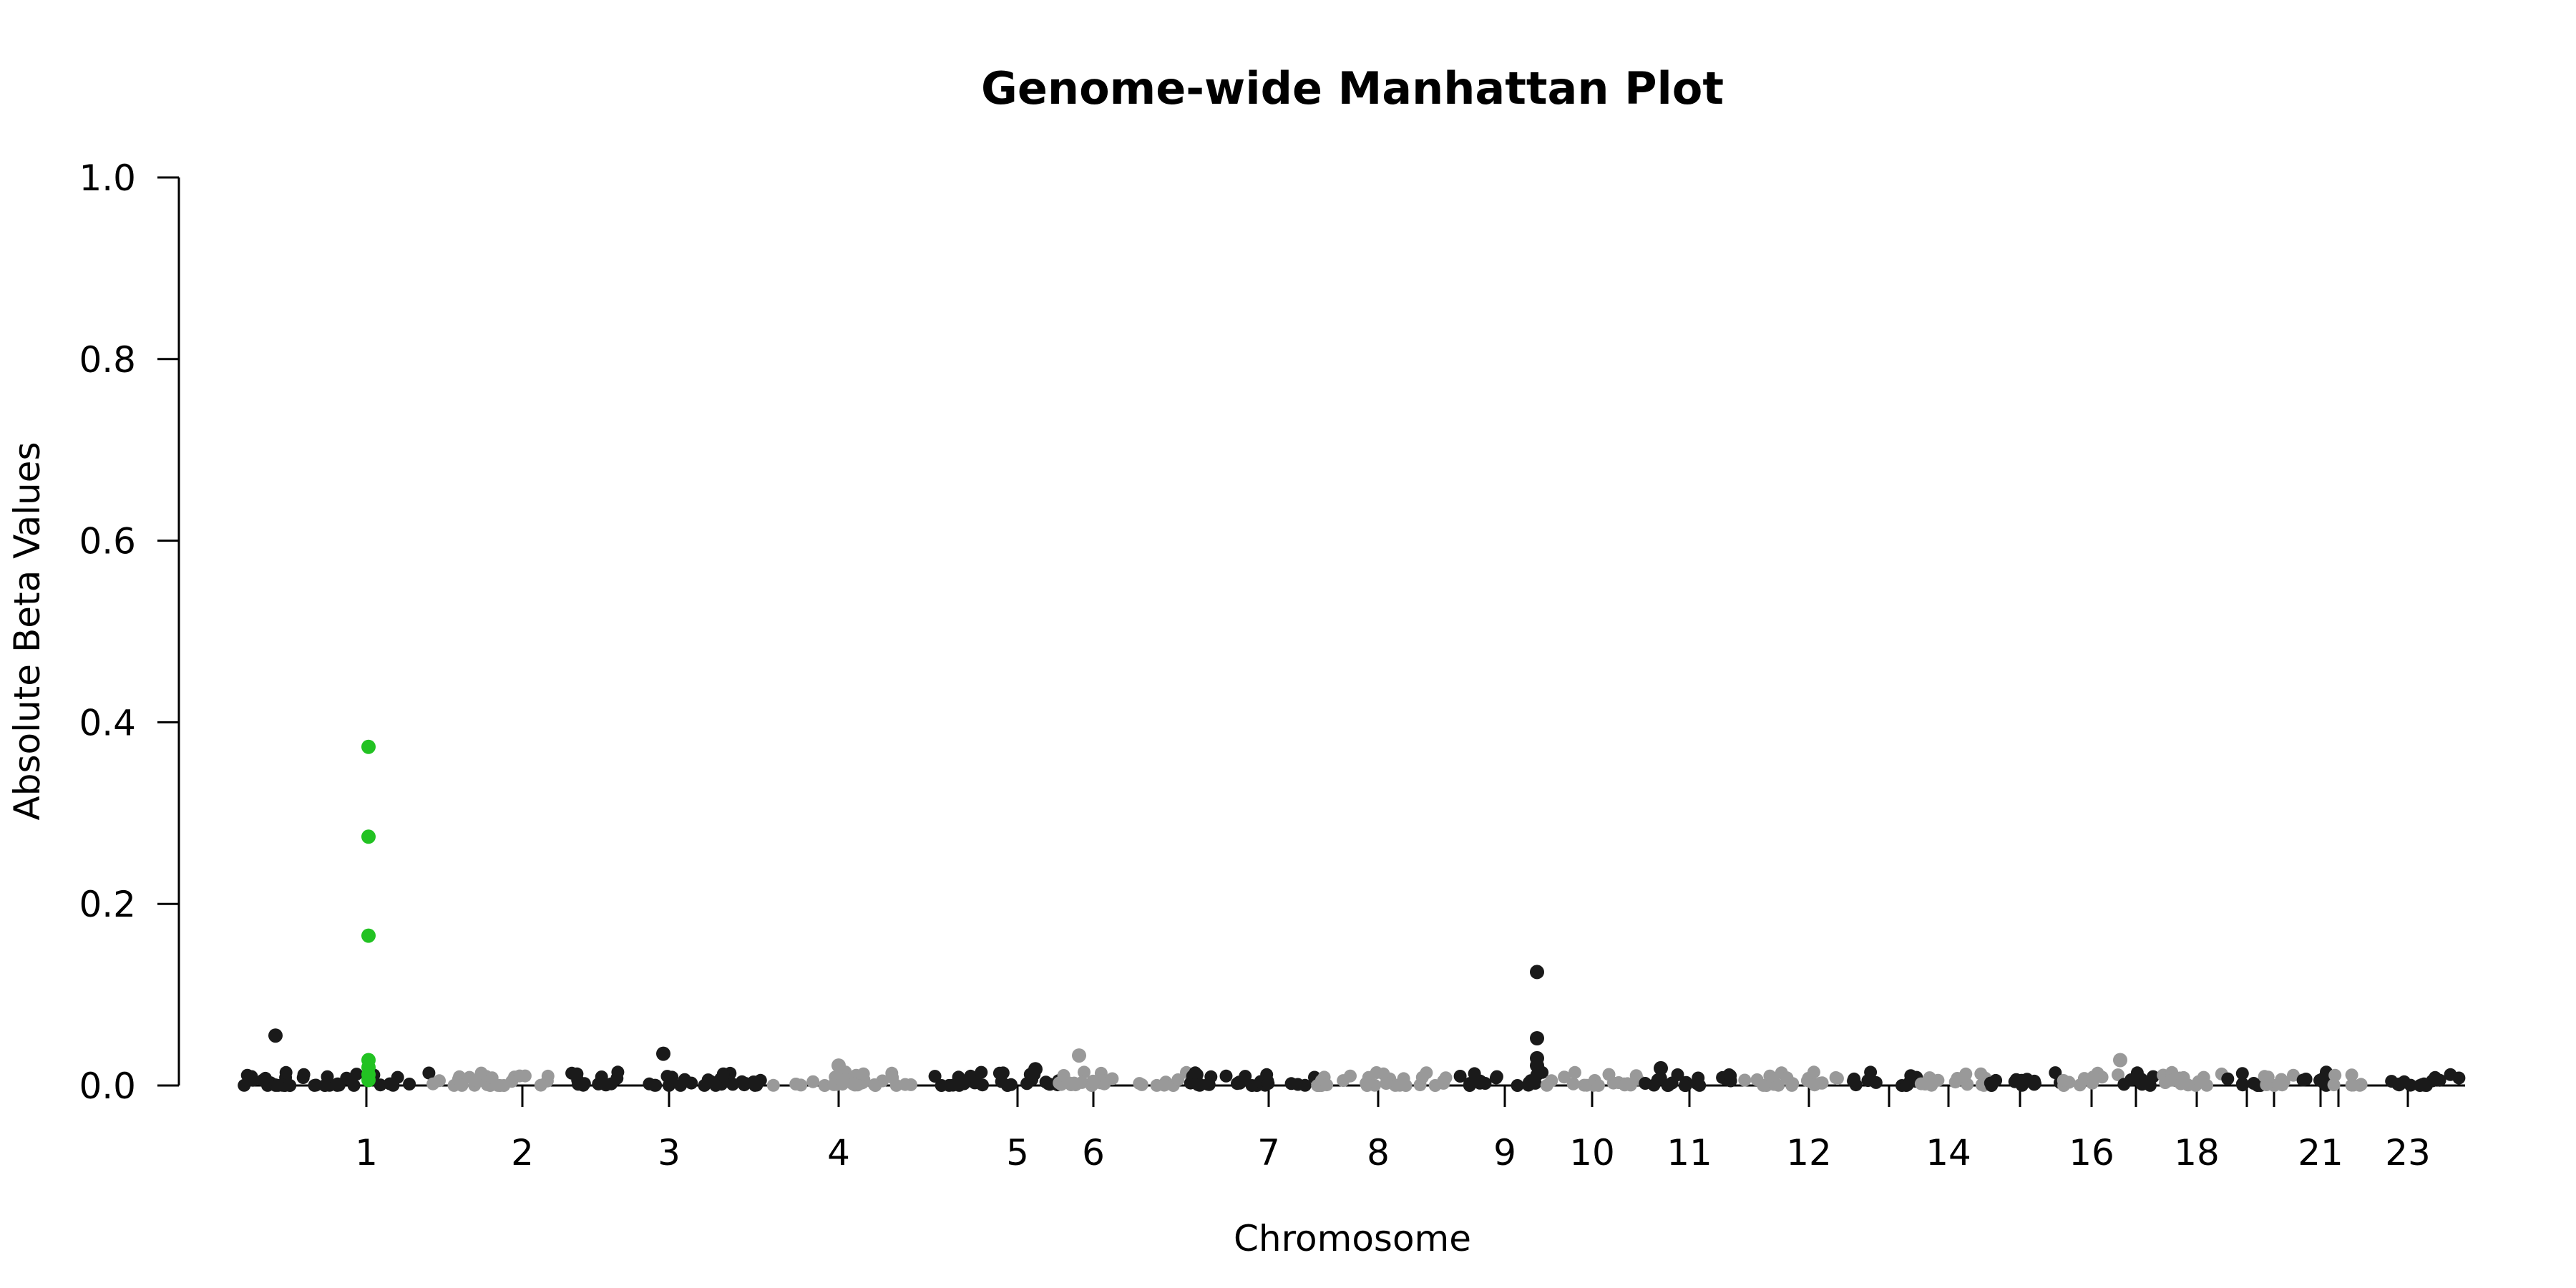  What do you see at coordinates (1592, 1153) in the screenshot?
I see `x-tick-label-chr-10: 10` at bounding box center [1592, 1153].